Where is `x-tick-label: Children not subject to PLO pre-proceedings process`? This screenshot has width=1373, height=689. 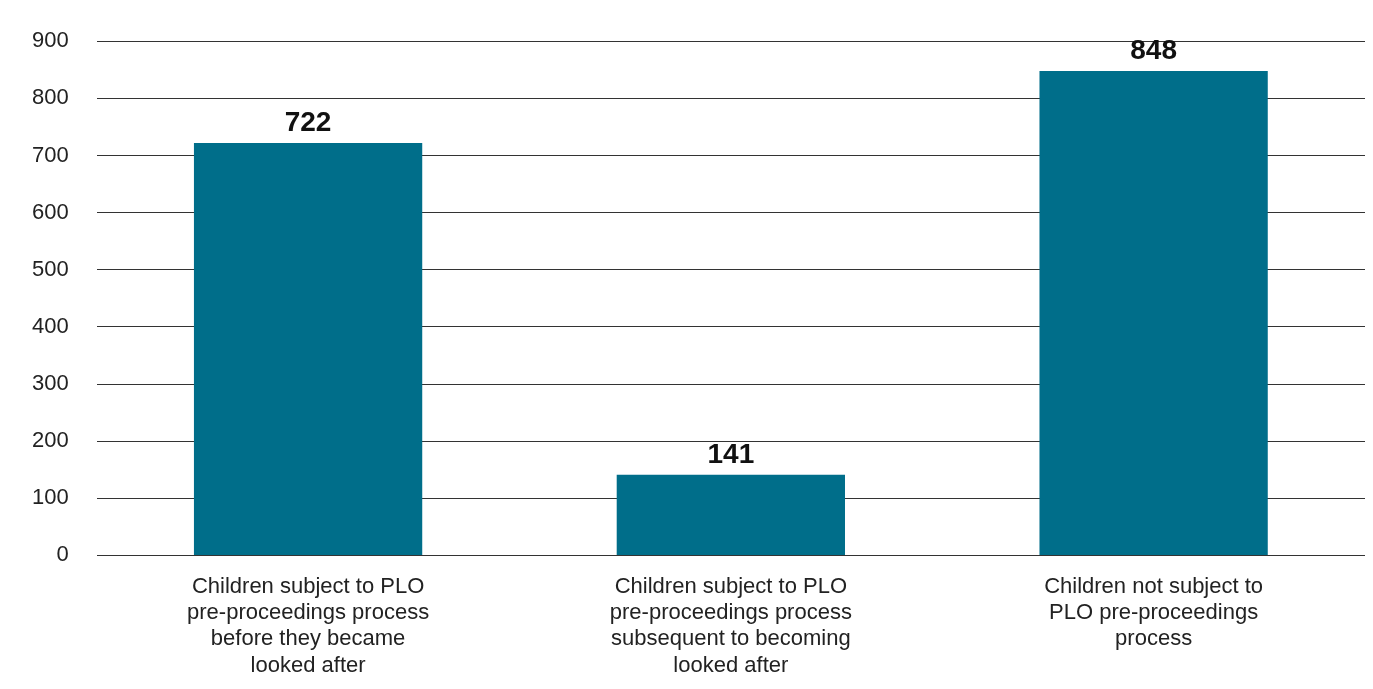 x-tick-label: Children not subject to PLO pre-proceedings process is located at coordinates (1154, 611).